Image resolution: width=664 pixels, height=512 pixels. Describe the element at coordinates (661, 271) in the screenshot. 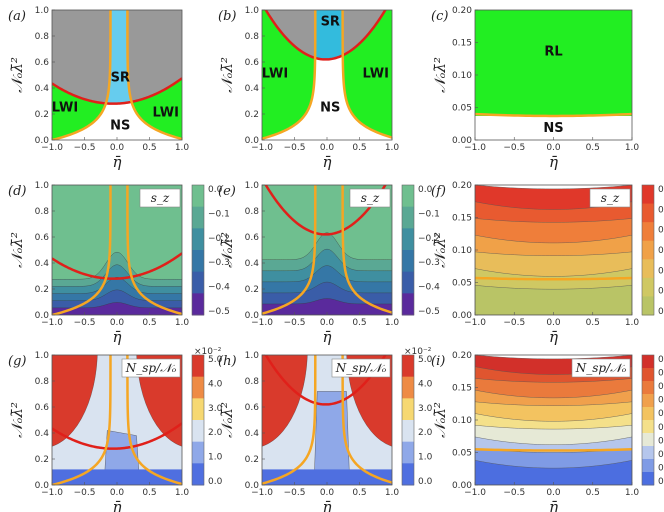

I see `colorbar-tick: 0.25` at that location.